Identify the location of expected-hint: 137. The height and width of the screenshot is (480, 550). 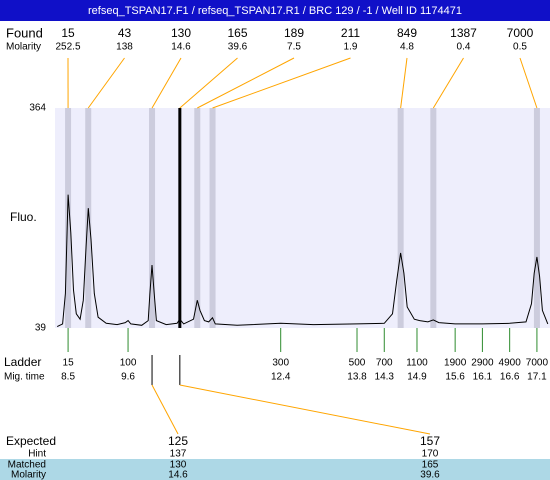
(178, 454).